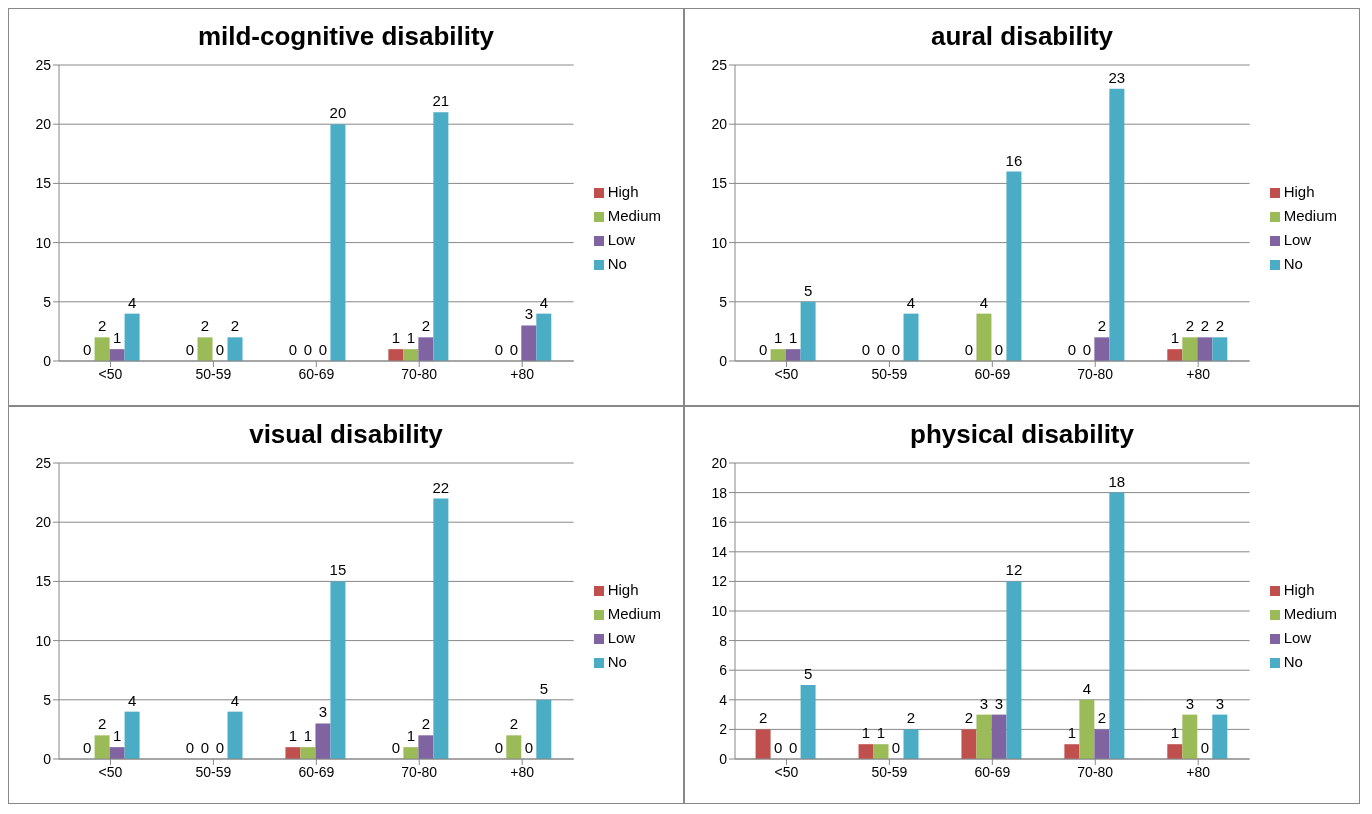 This screenshot has height=814, width=1372. I want to click on x-tick-label: <50, so click(786, 771).